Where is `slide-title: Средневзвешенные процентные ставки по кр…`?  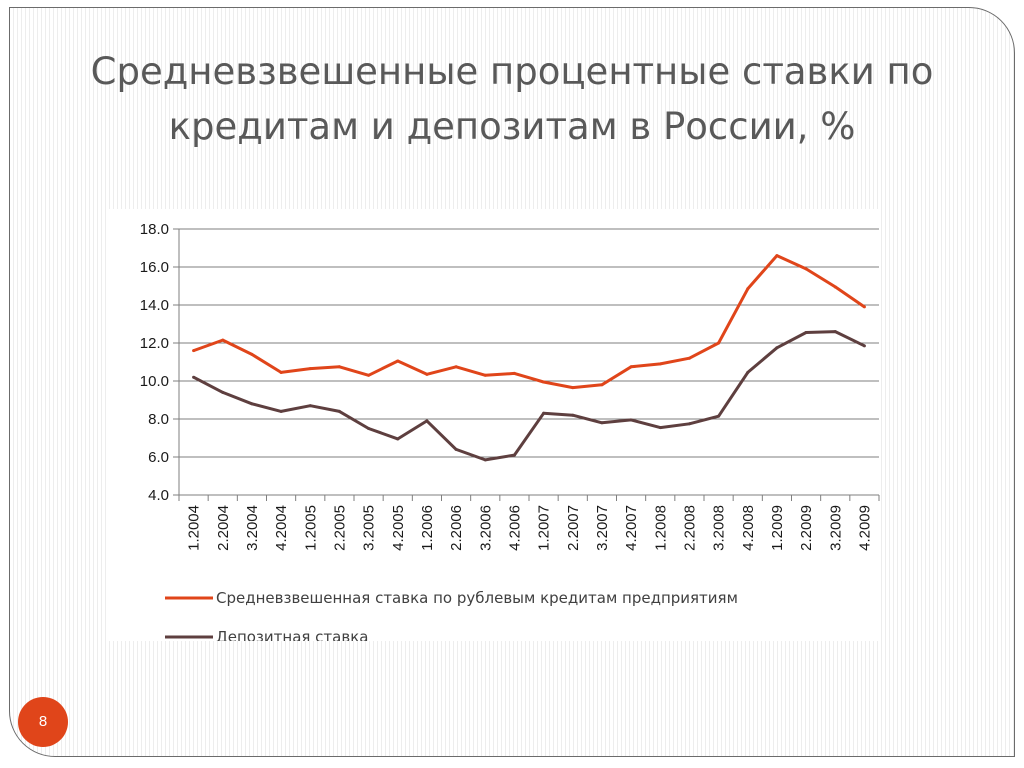 slide-title: Средневзвешенные процентные ставки по кр… is located at coordinates (512, 99).